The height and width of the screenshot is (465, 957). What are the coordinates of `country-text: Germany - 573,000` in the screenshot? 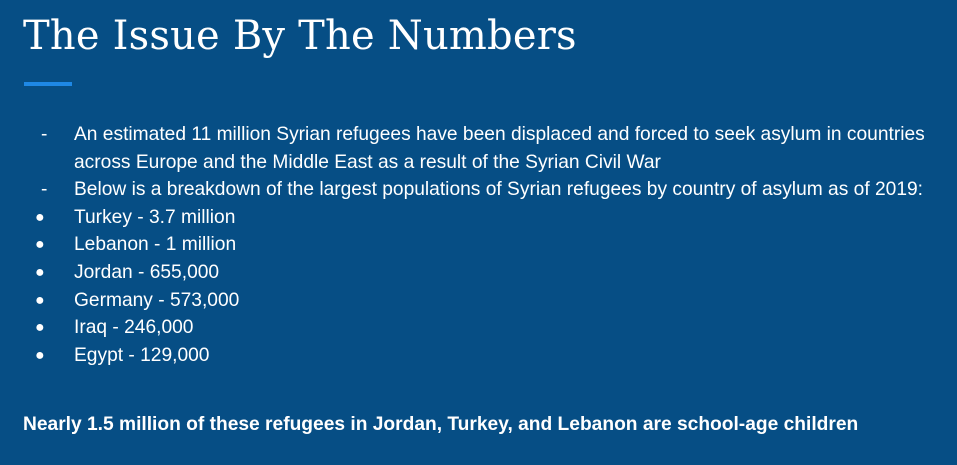 It's located at (157, 300).